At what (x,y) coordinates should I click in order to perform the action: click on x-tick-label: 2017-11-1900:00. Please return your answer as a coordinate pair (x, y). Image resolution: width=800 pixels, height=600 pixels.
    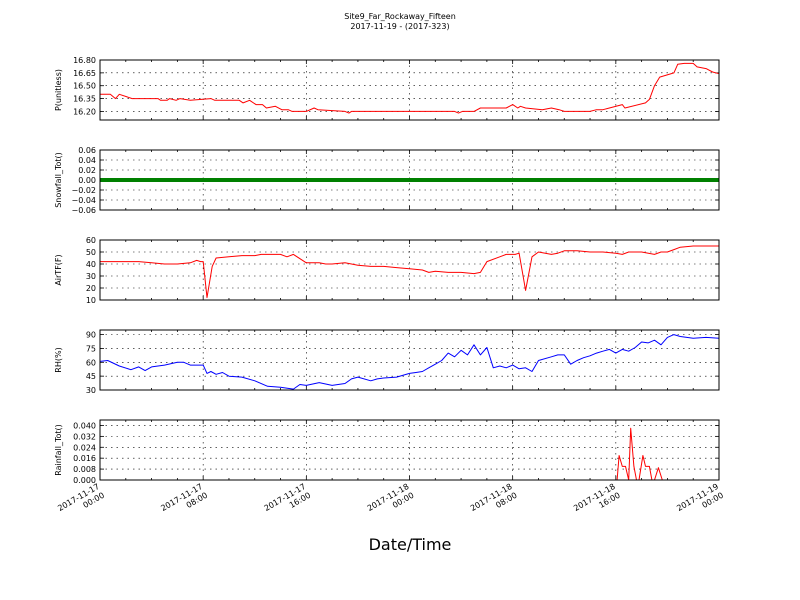
    Looking at the image, I should click on (700, 502).